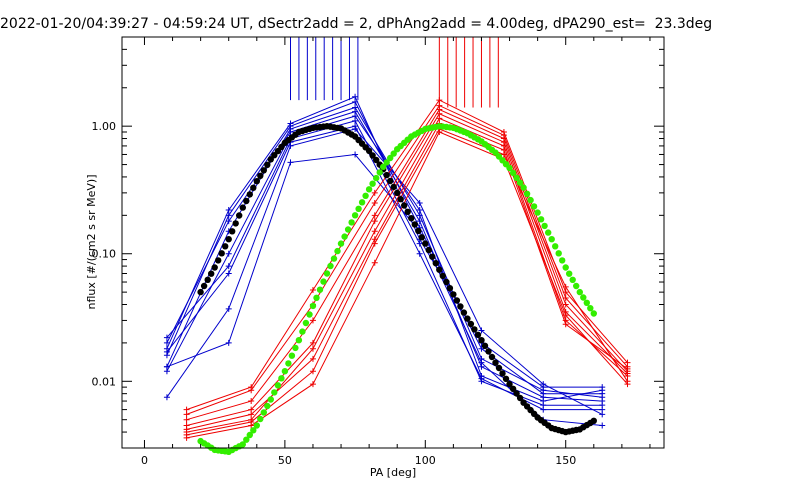 The width and height of the screenshot is (800, 500). I want to click on x-axis-label: PA [deg], so click(393, 472).